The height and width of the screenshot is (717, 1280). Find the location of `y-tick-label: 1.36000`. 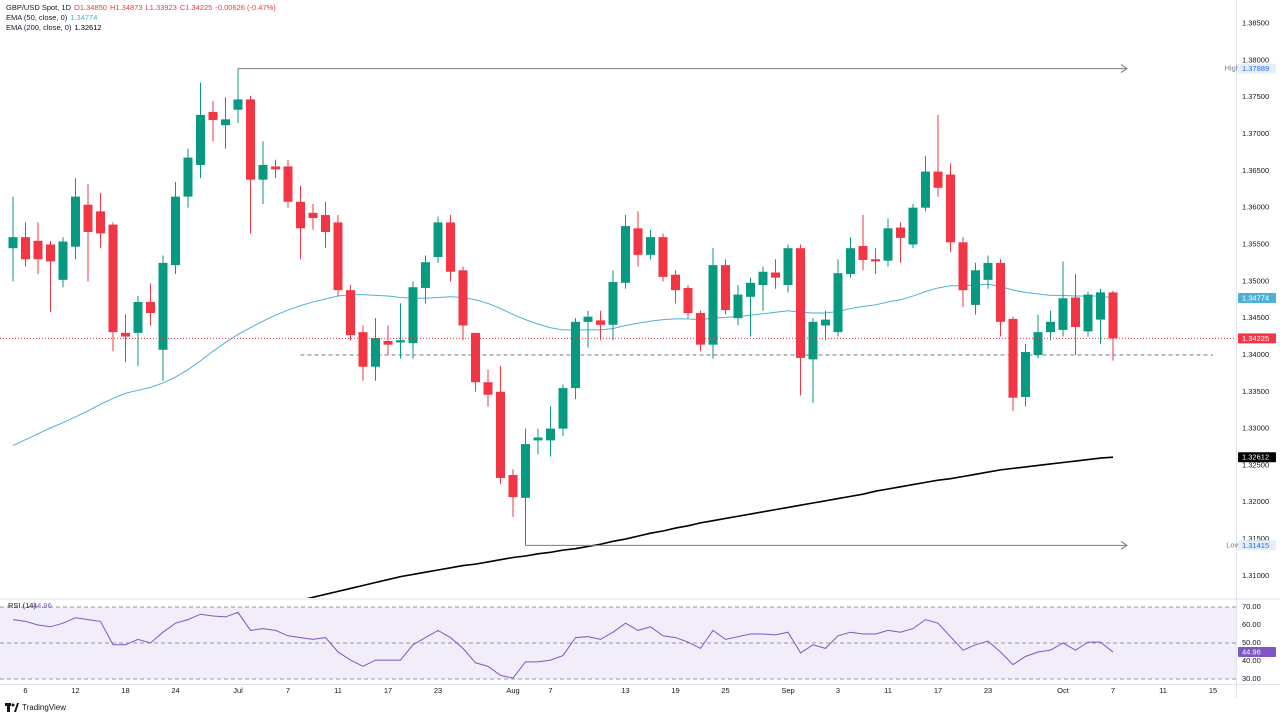

y-tick-label: 1.36000 is located at coordinates (1255, 207).